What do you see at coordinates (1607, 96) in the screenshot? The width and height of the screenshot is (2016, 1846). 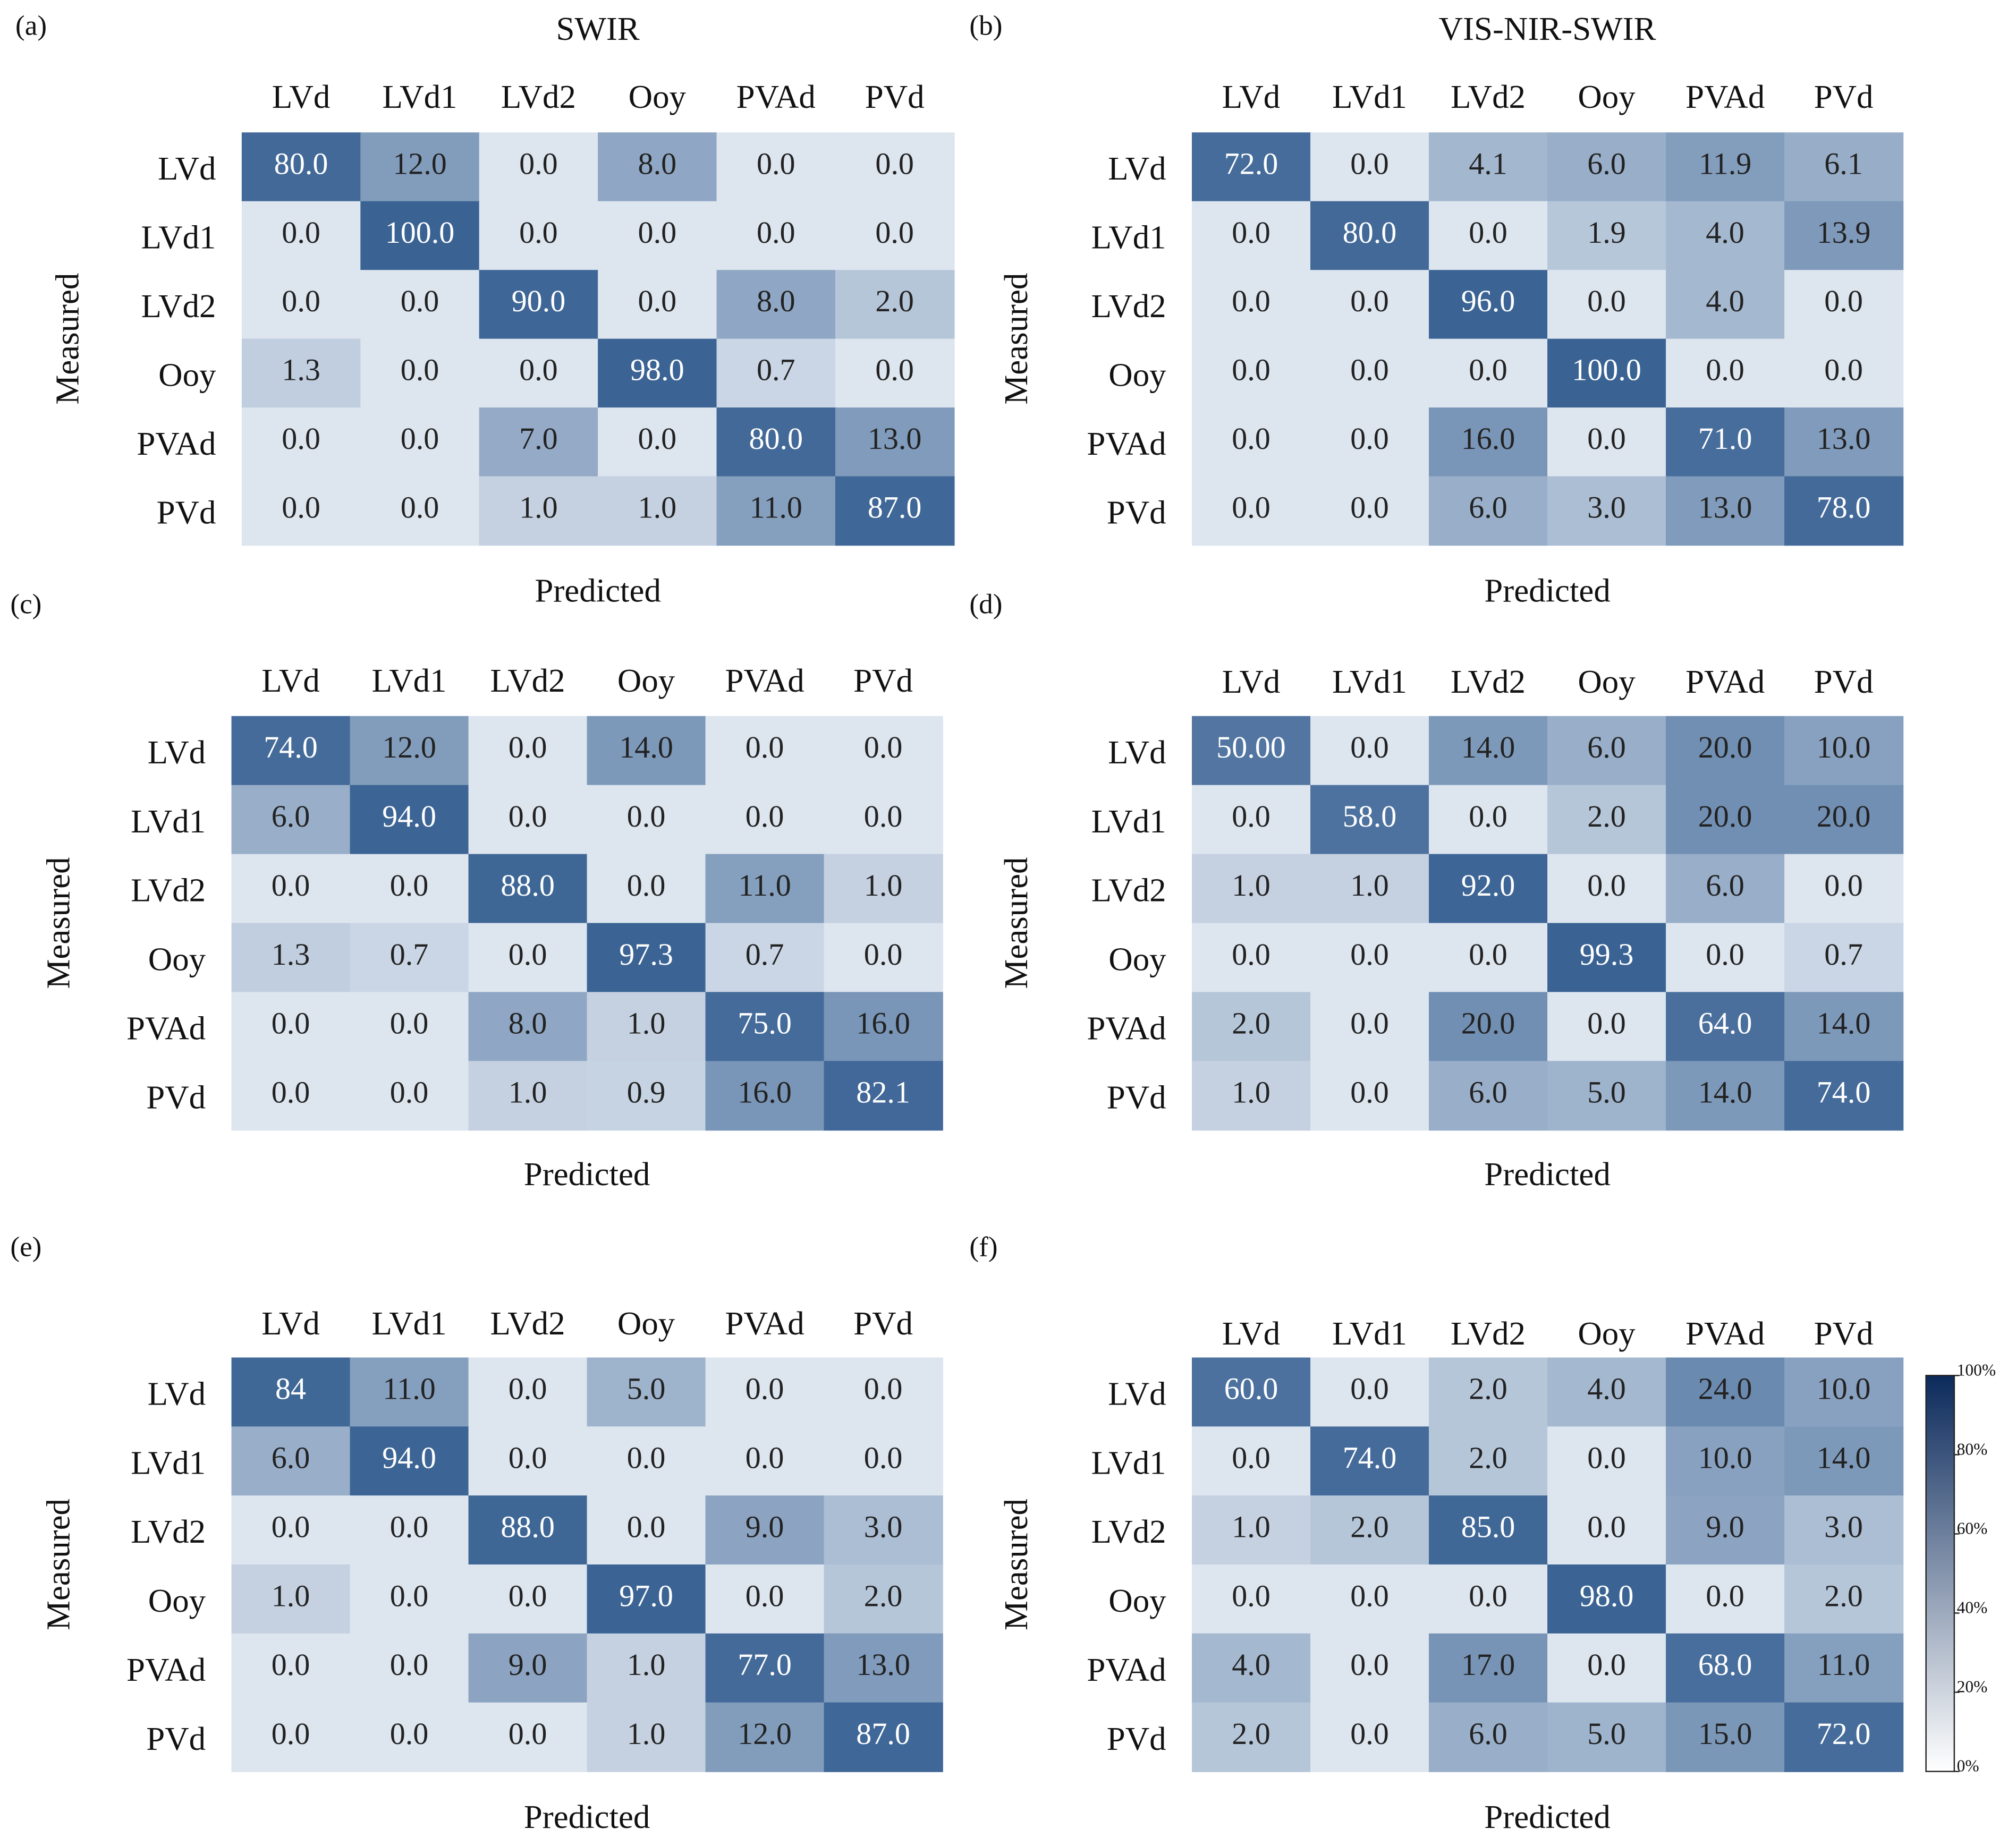 I see `x-category-label: Ooy` at bounding box center [1607, 96].